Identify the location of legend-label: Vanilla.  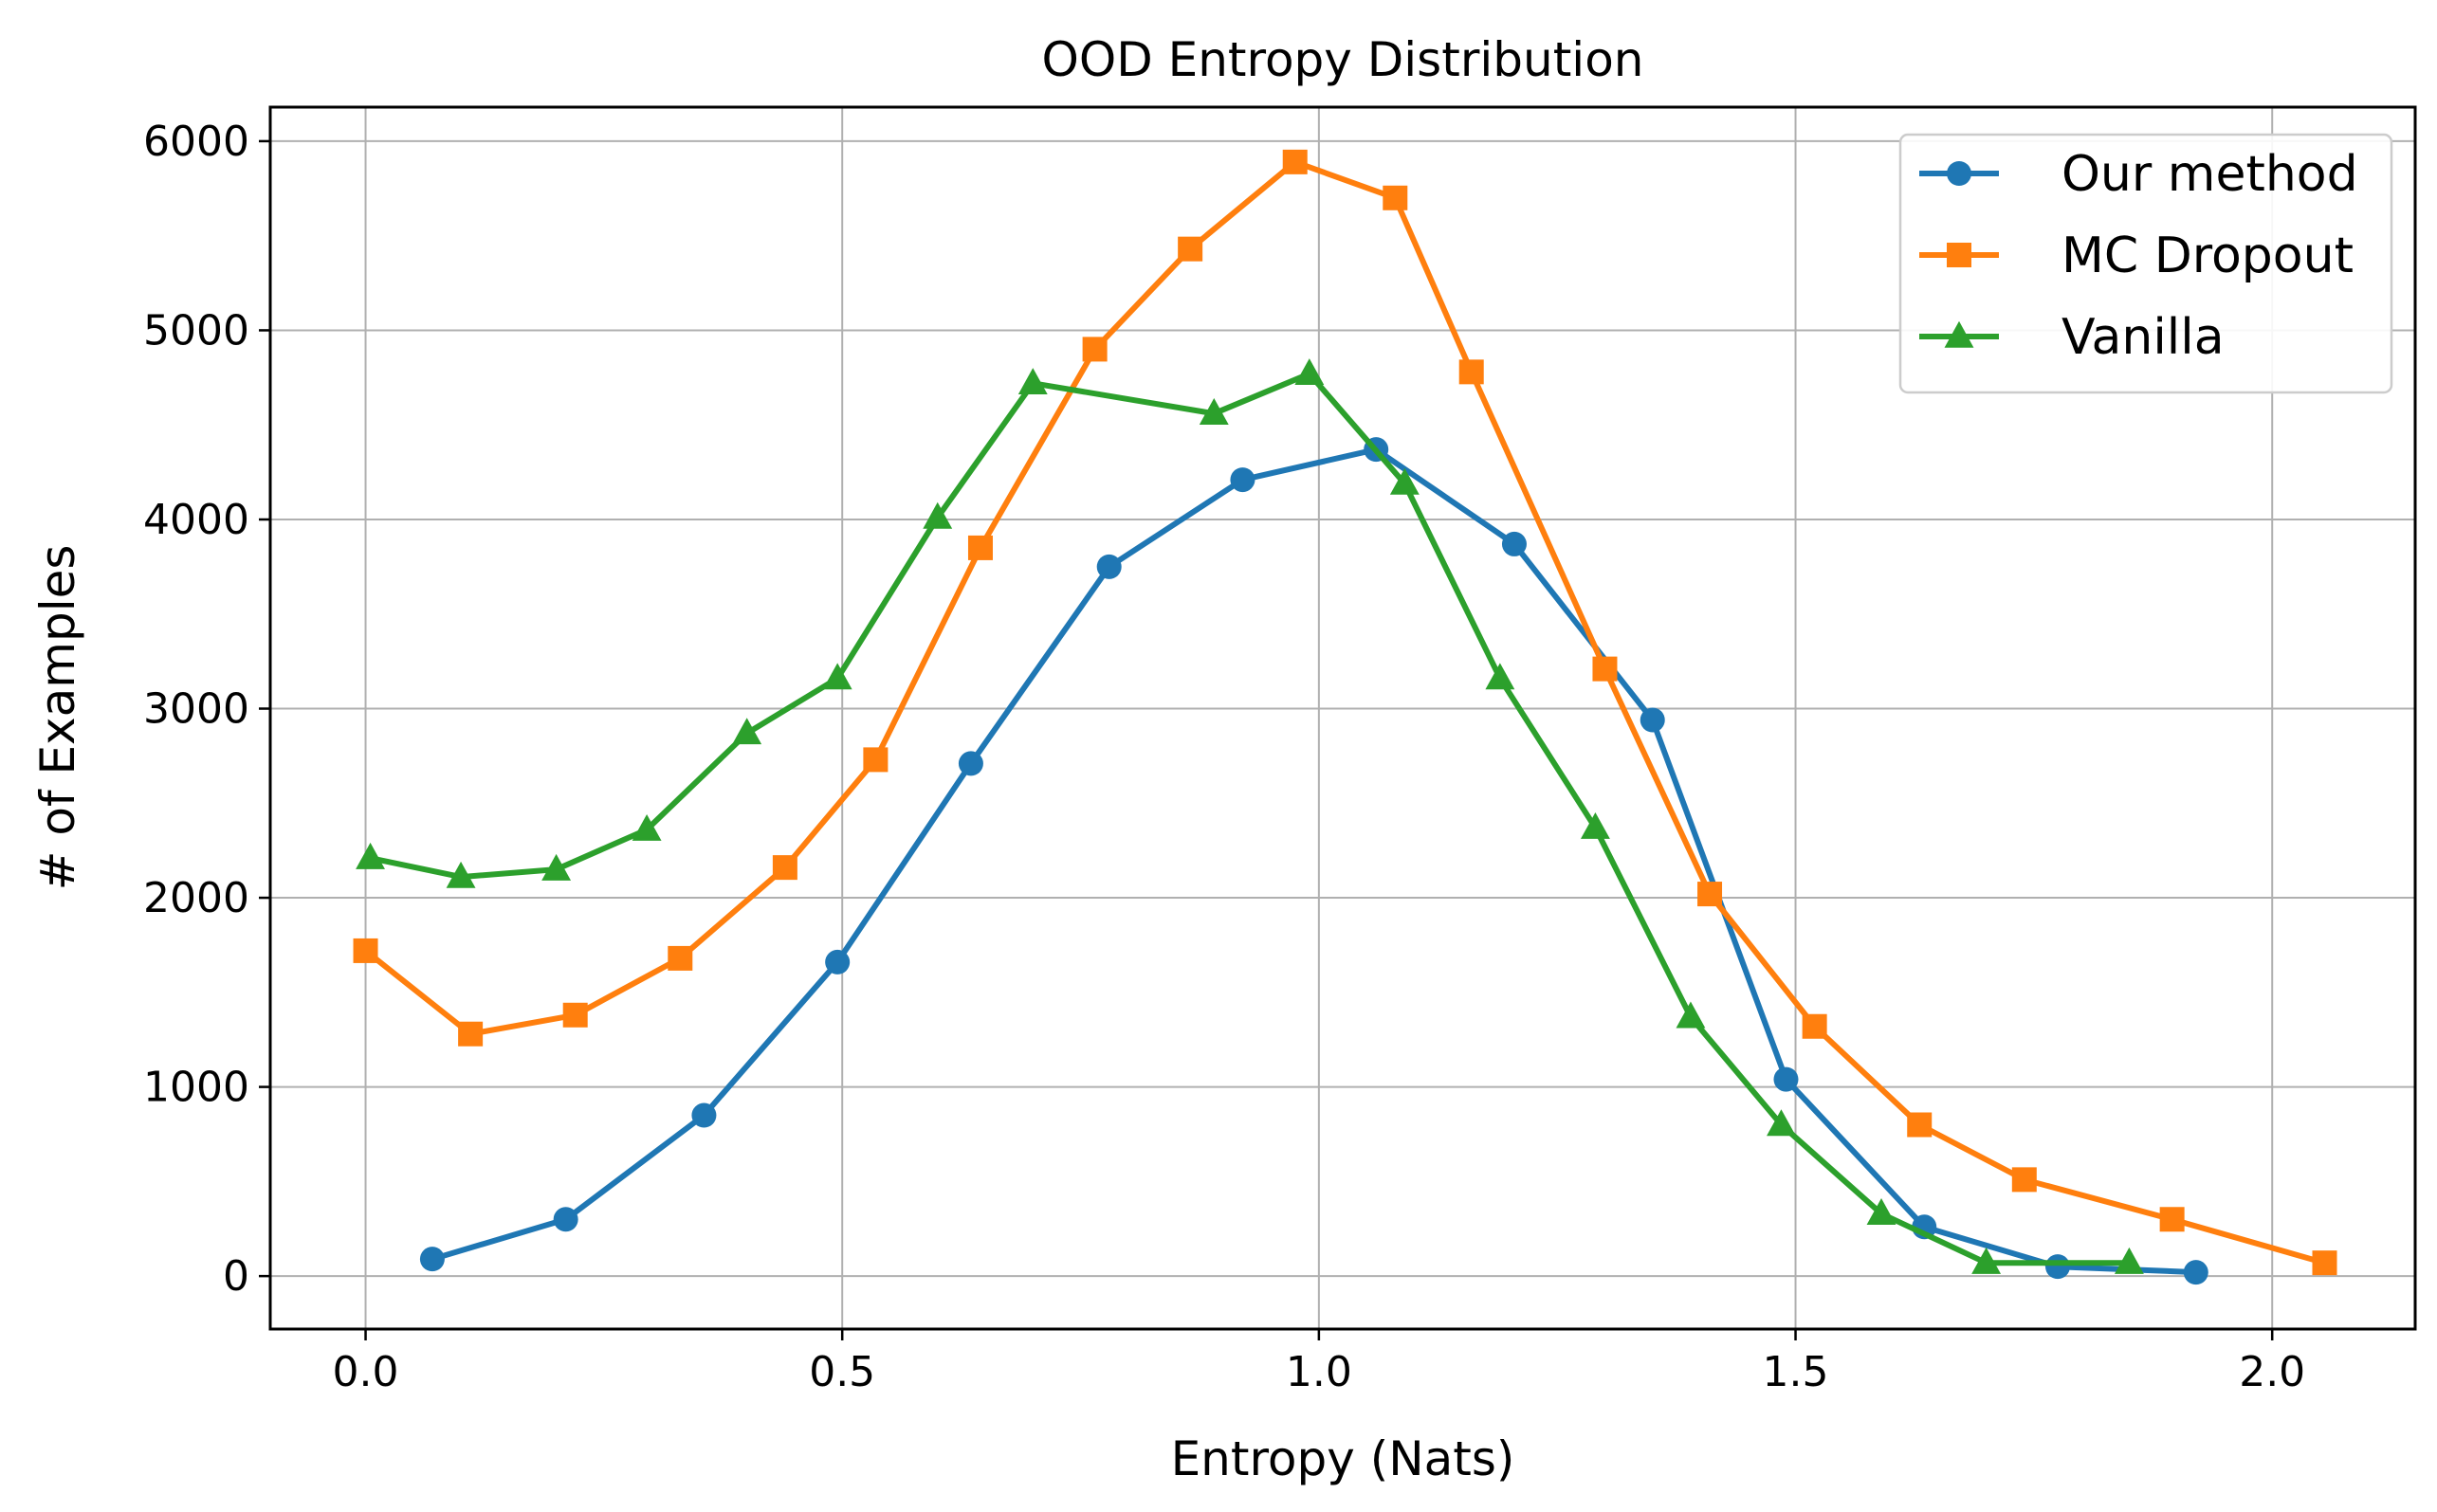
(2143, 337).